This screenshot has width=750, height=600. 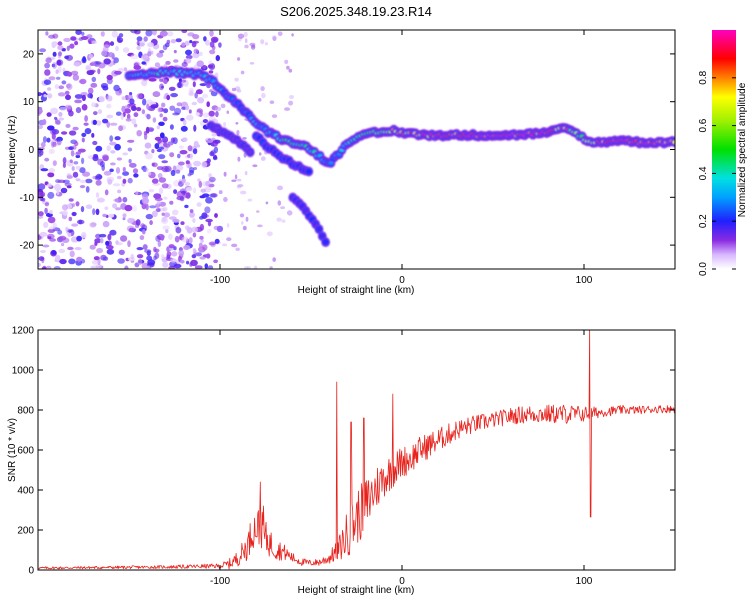 What do you see at coordinates (23, 331) in the screenshot?
I see `snr-ytick-label: 1200` at bounding box center [23, 331].